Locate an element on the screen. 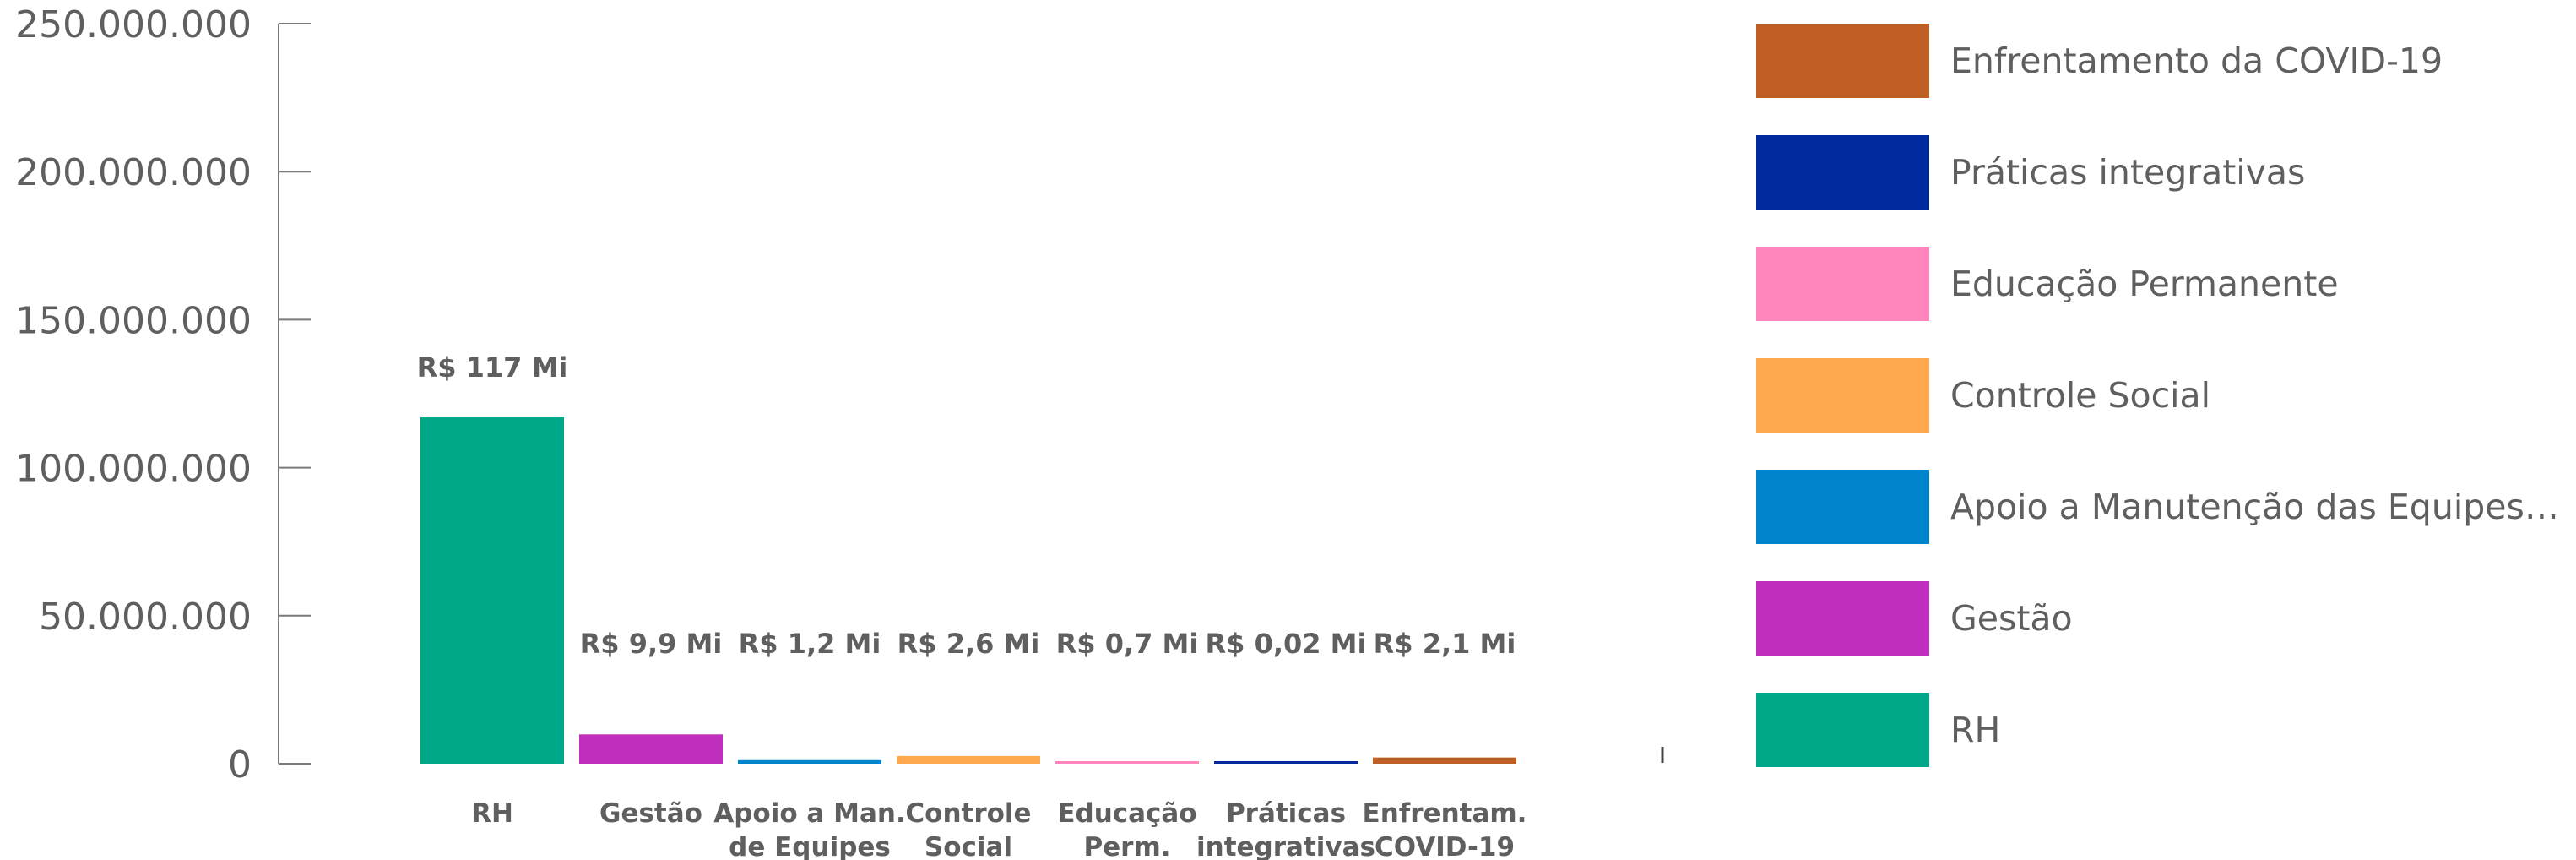  x-tick-label: Controle is located at coordinates (968, 814).